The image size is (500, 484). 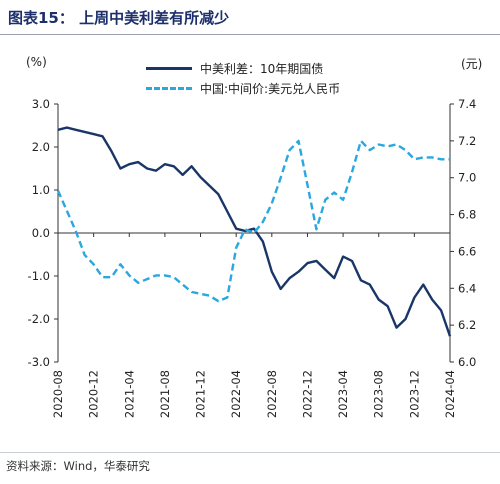 I want to click on left-axis-unit: (%), so click(x=36, y=62).